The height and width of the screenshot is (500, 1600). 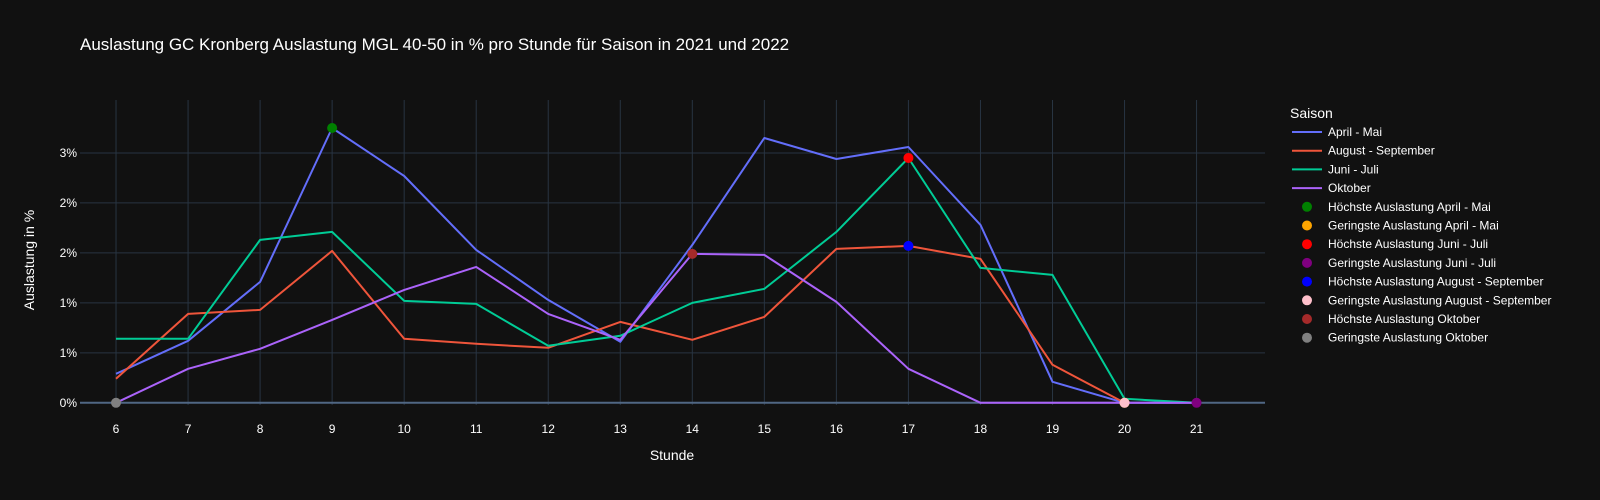 I want to click on legend-item: Geringste Auslastung Oktober, so click(x=1395, y=338).